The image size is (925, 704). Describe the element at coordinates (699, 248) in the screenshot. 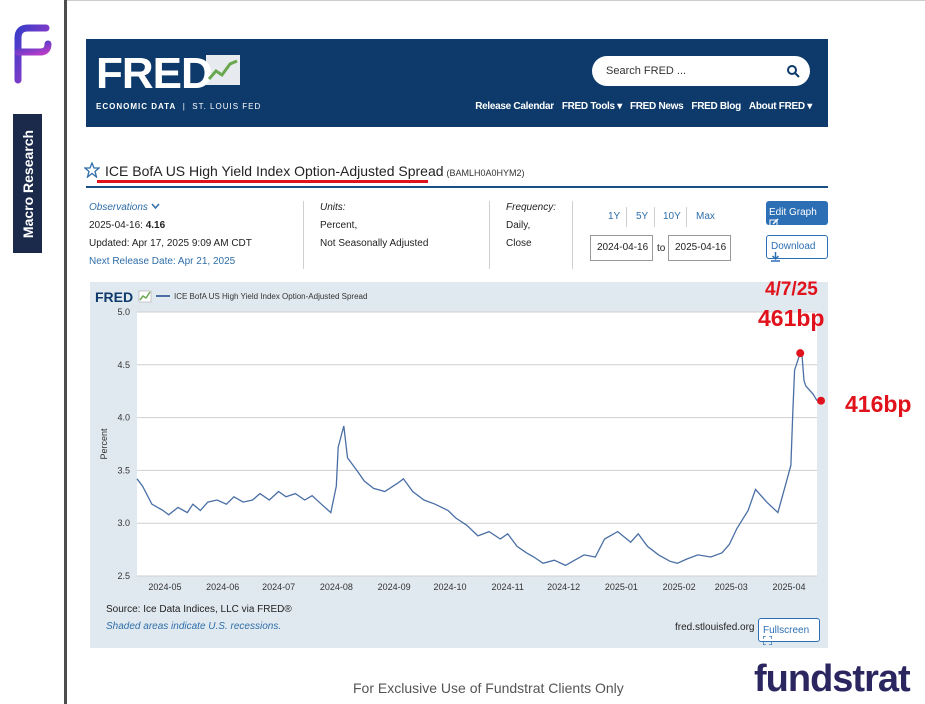

I see `end-date-input: 2025-04-16` at that location.